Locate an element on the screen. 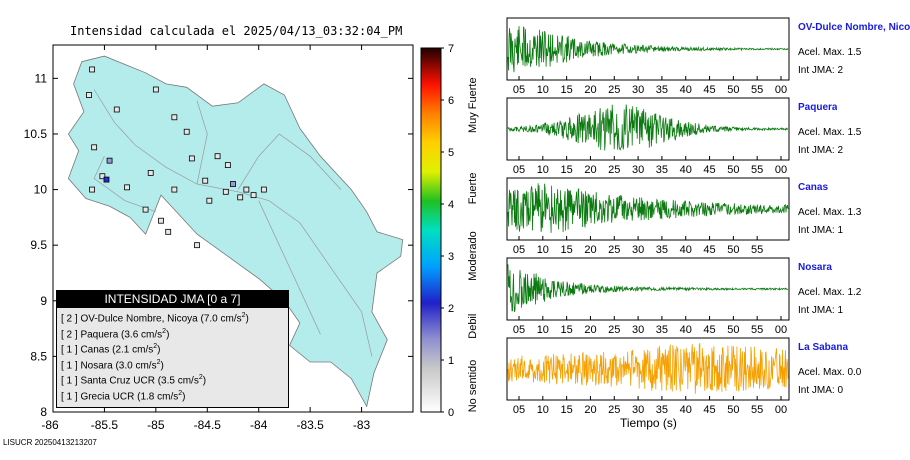 The image size is (910, 460). trace-panel is located at coordinates (648, 289).